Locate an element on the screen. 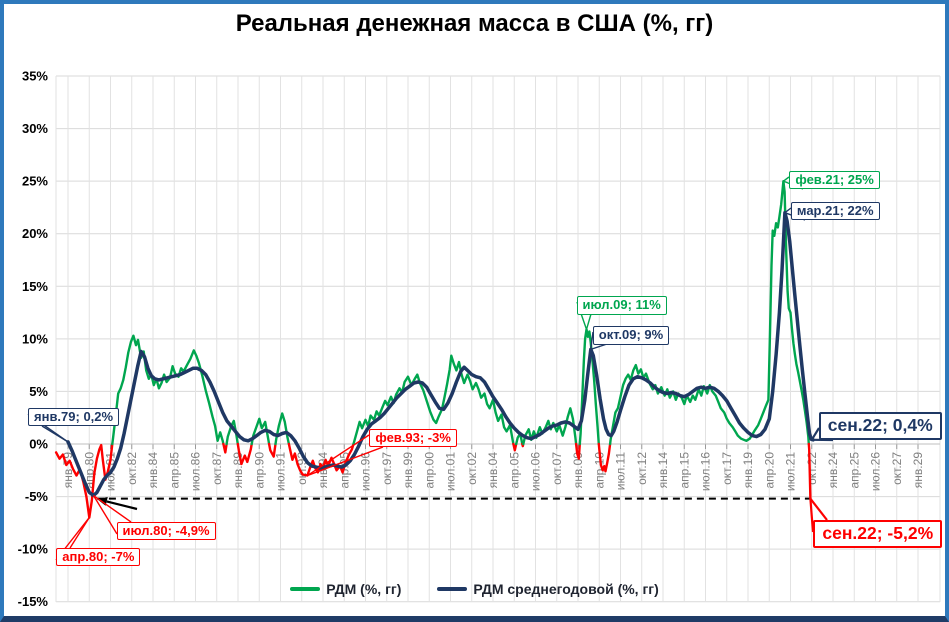 The image size is (949, 622). y-tick-label: 35% is located at coordinates (35, 76).